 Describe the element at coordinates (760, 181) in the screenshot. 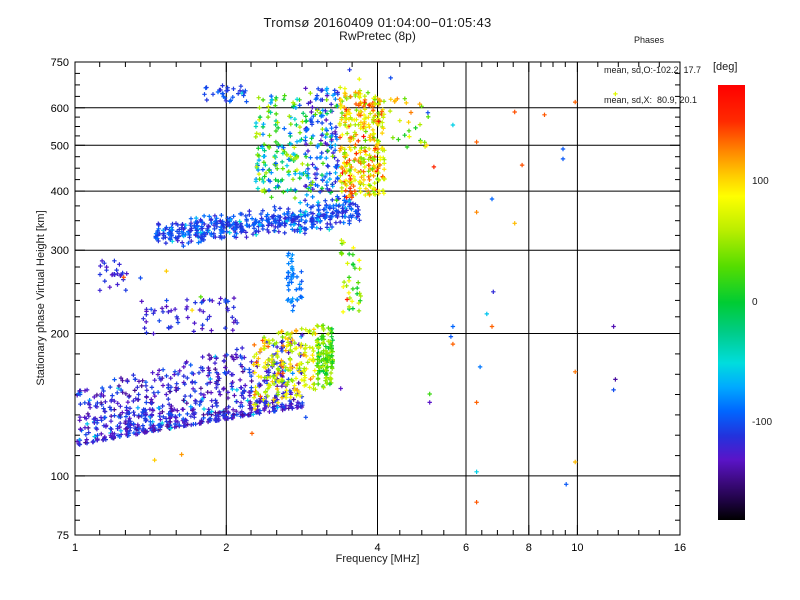

I see `colorbar-tick-label: 100` at that location.